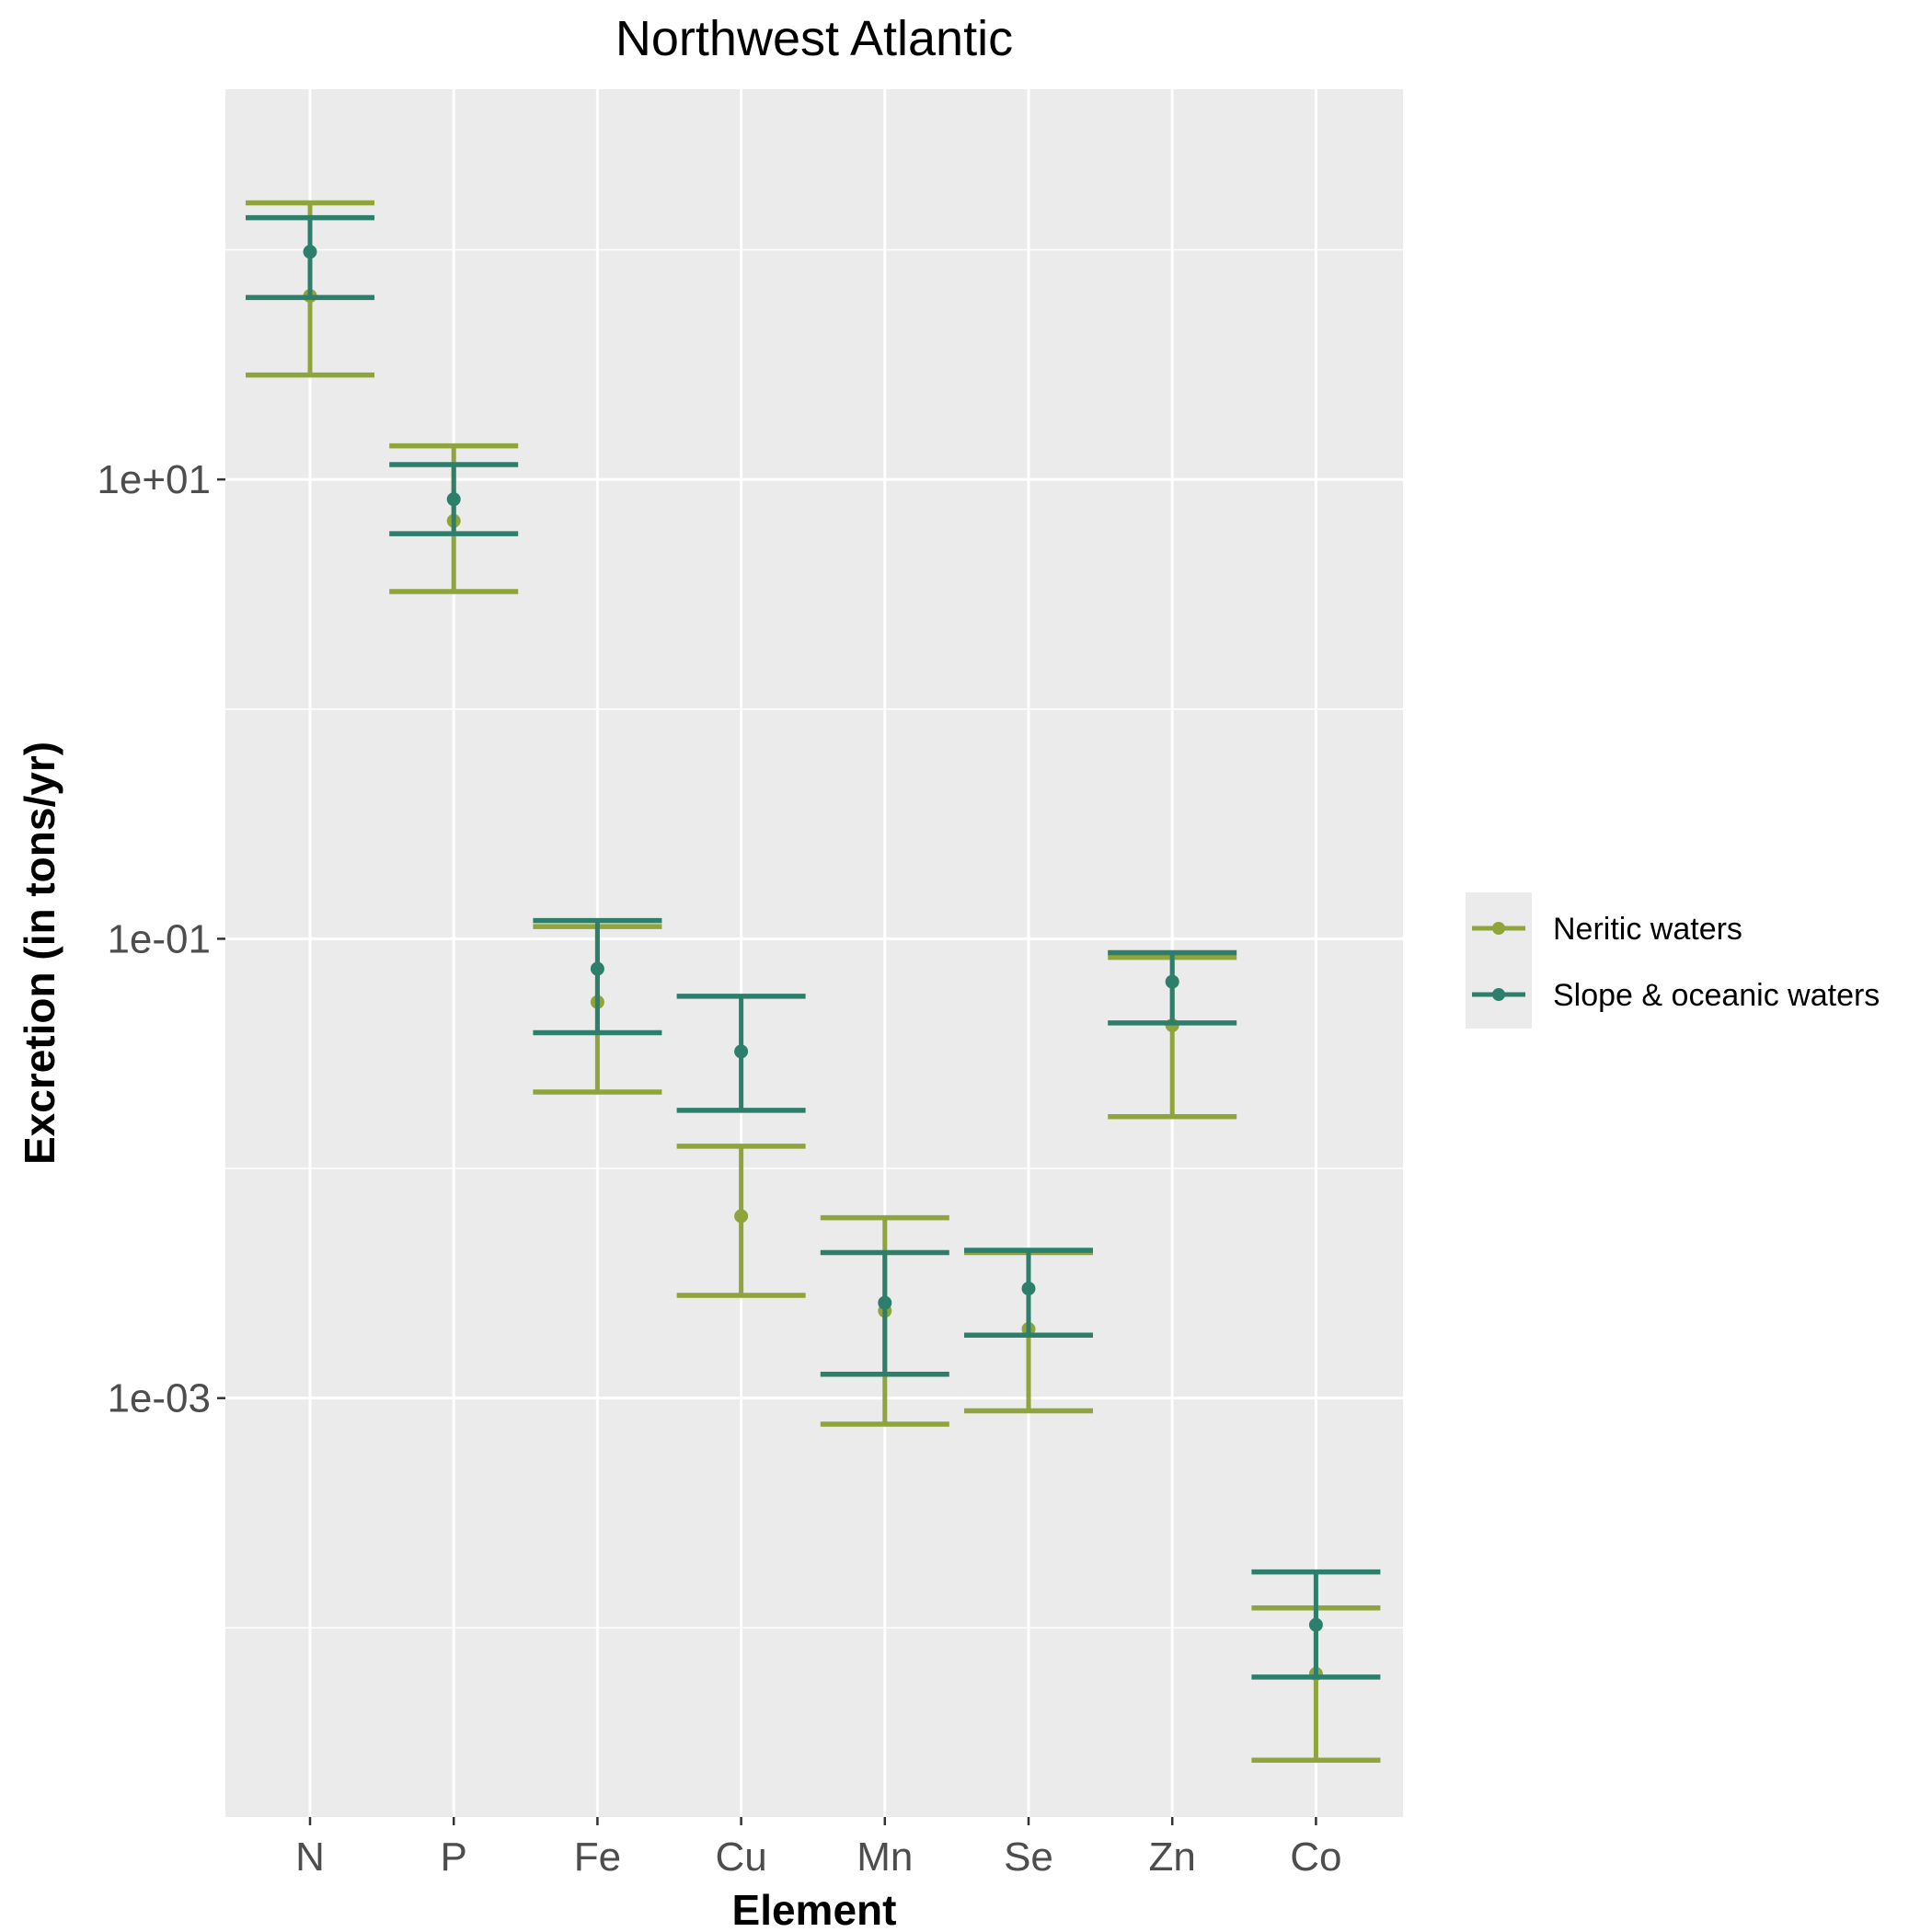  What do you see at coordinates (454, 1857) in the screenshot?
I see `x-tick-label: P` at bounding box center [454, 1857].